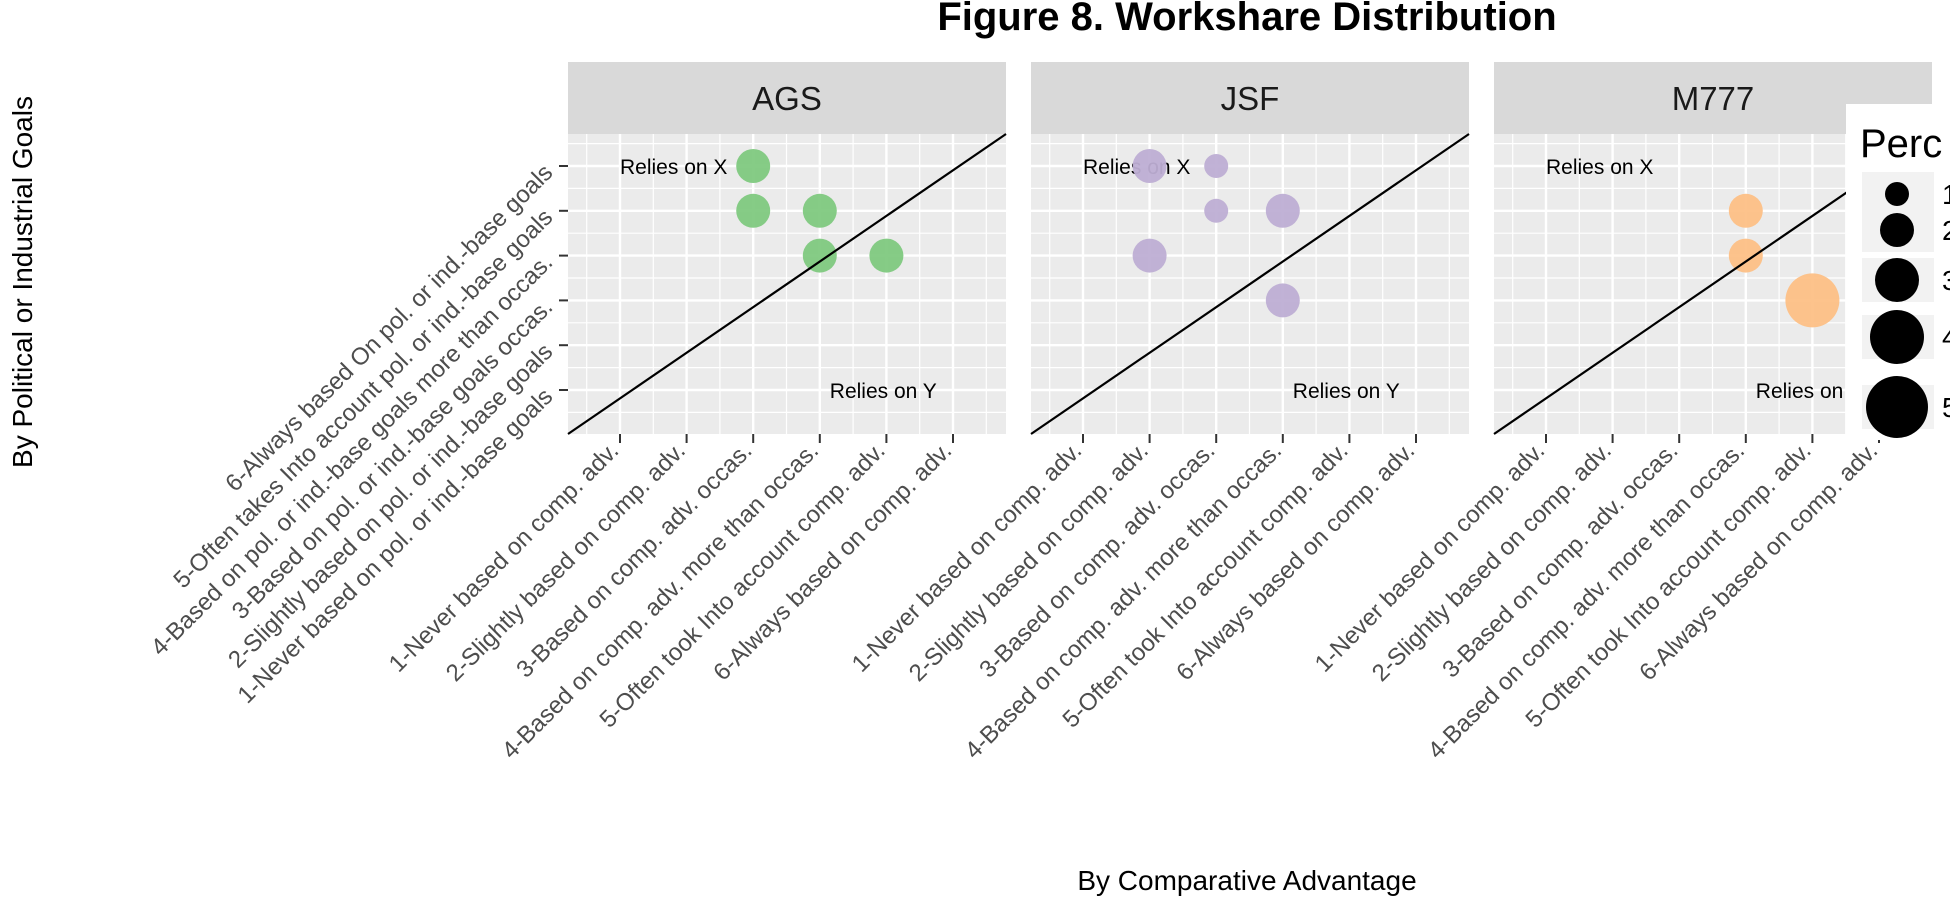 The image size is (1950, 900). Describe the element at coordinates (1946, 280) in the screenshot. I see `legend-label: 3` at that location.